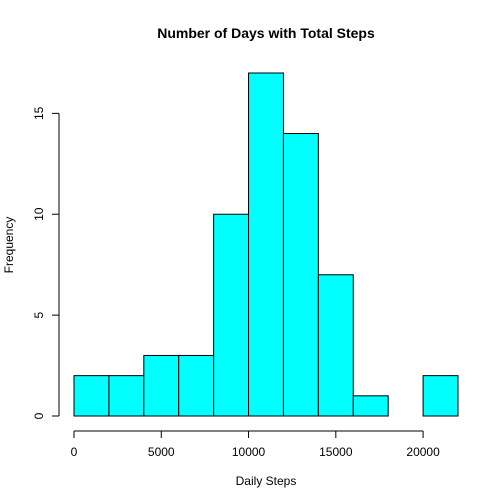 This screenshot has width=504, height=504. I want to click on y-tick-label: 5, so click(39, 314).